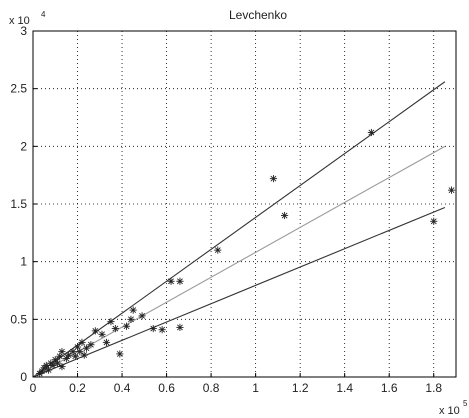 Image resolution: width=469 pixels, height=418 pixels. I want to click on y-multiplier-label: x 10, so click(19, 21).